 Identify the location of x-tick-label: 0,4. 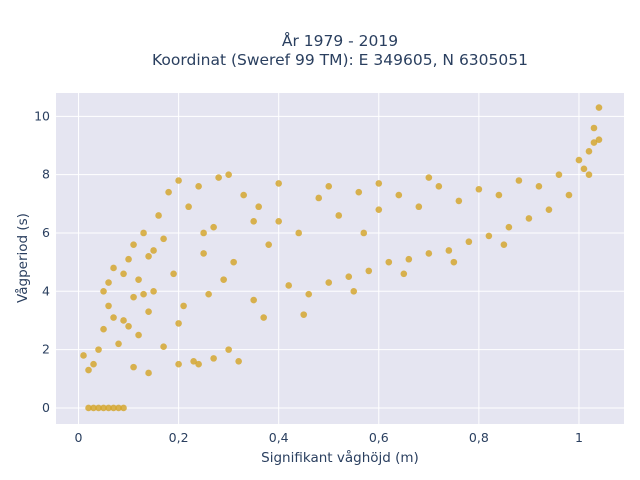
(279, 437).